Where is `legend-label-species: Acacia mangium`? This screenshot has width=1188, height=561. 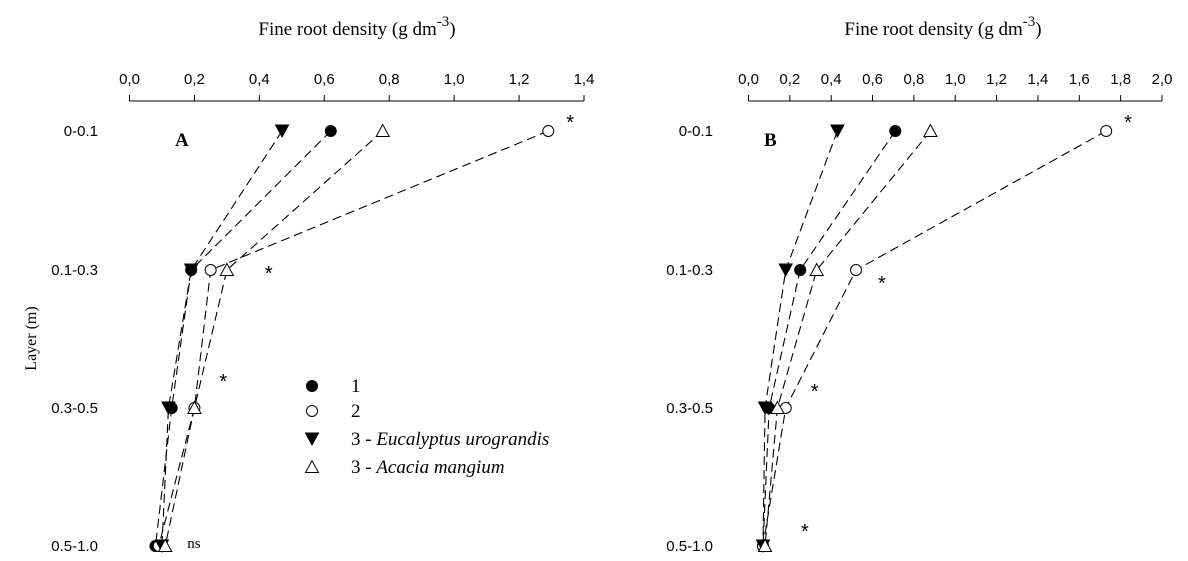
legend-label-species: Acacia mangium is located at coordinates (439, 467).